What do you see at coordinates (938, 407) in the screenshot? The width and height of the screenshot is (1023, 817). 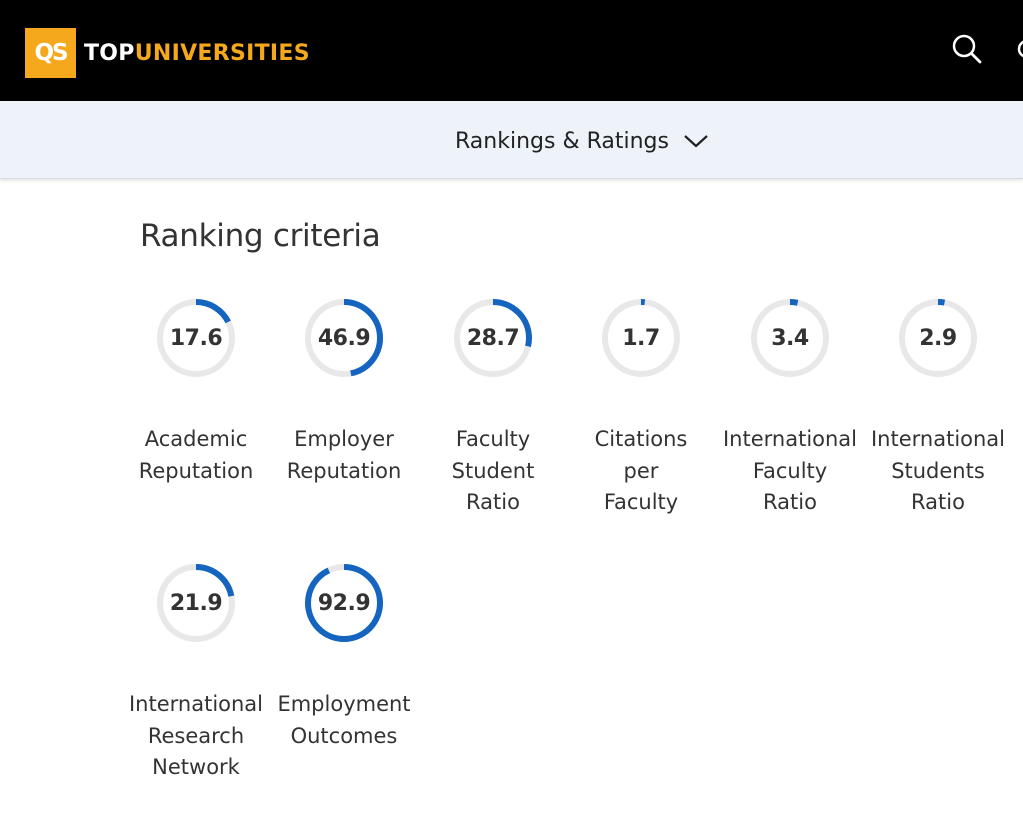 I see `criterion-item: 2.9 International Students Ratio` at bounding box center [938, 407].